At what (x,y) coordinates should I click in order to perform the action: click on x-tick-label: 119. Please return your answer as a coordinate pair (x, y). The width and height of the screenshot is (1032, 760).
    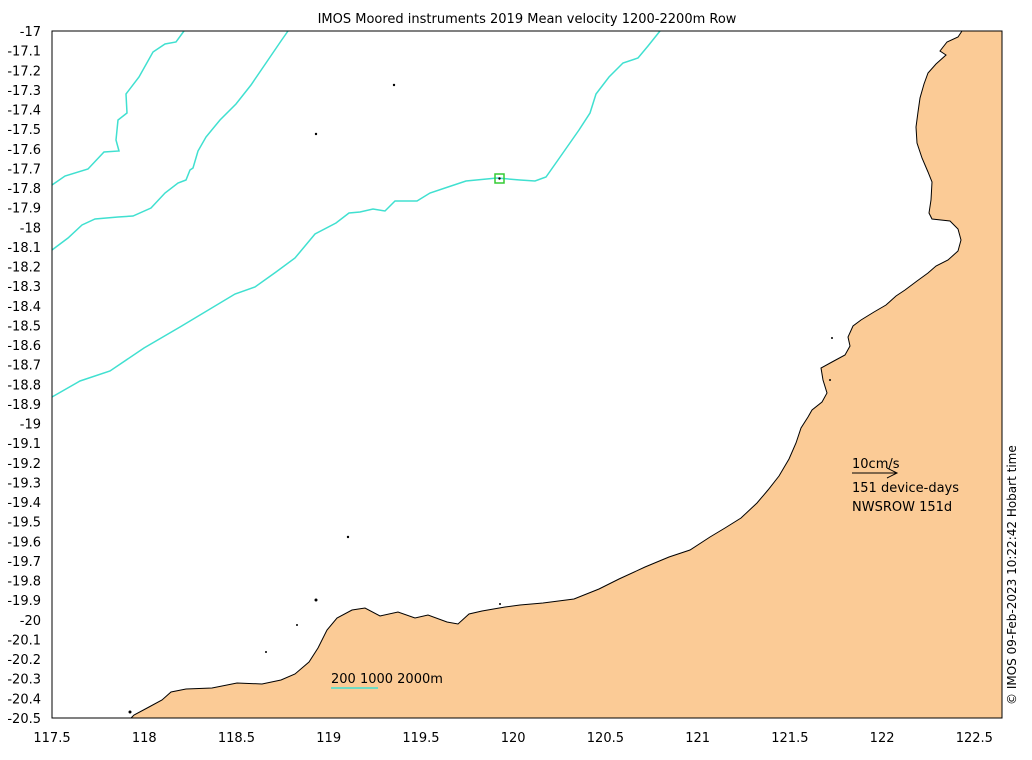
    Looking at the image, I should click on (328, 738).